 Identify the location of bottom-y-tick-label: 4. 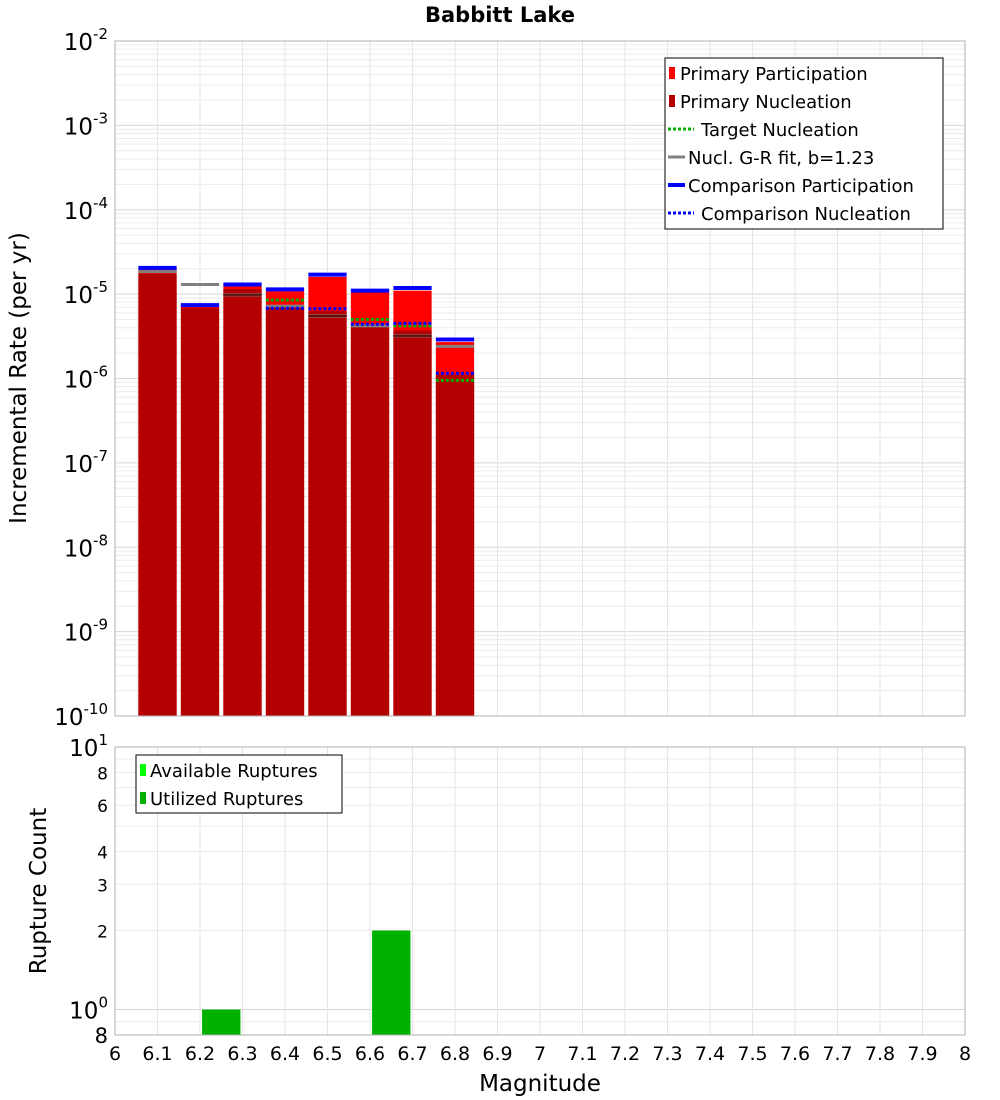
(102, 853).